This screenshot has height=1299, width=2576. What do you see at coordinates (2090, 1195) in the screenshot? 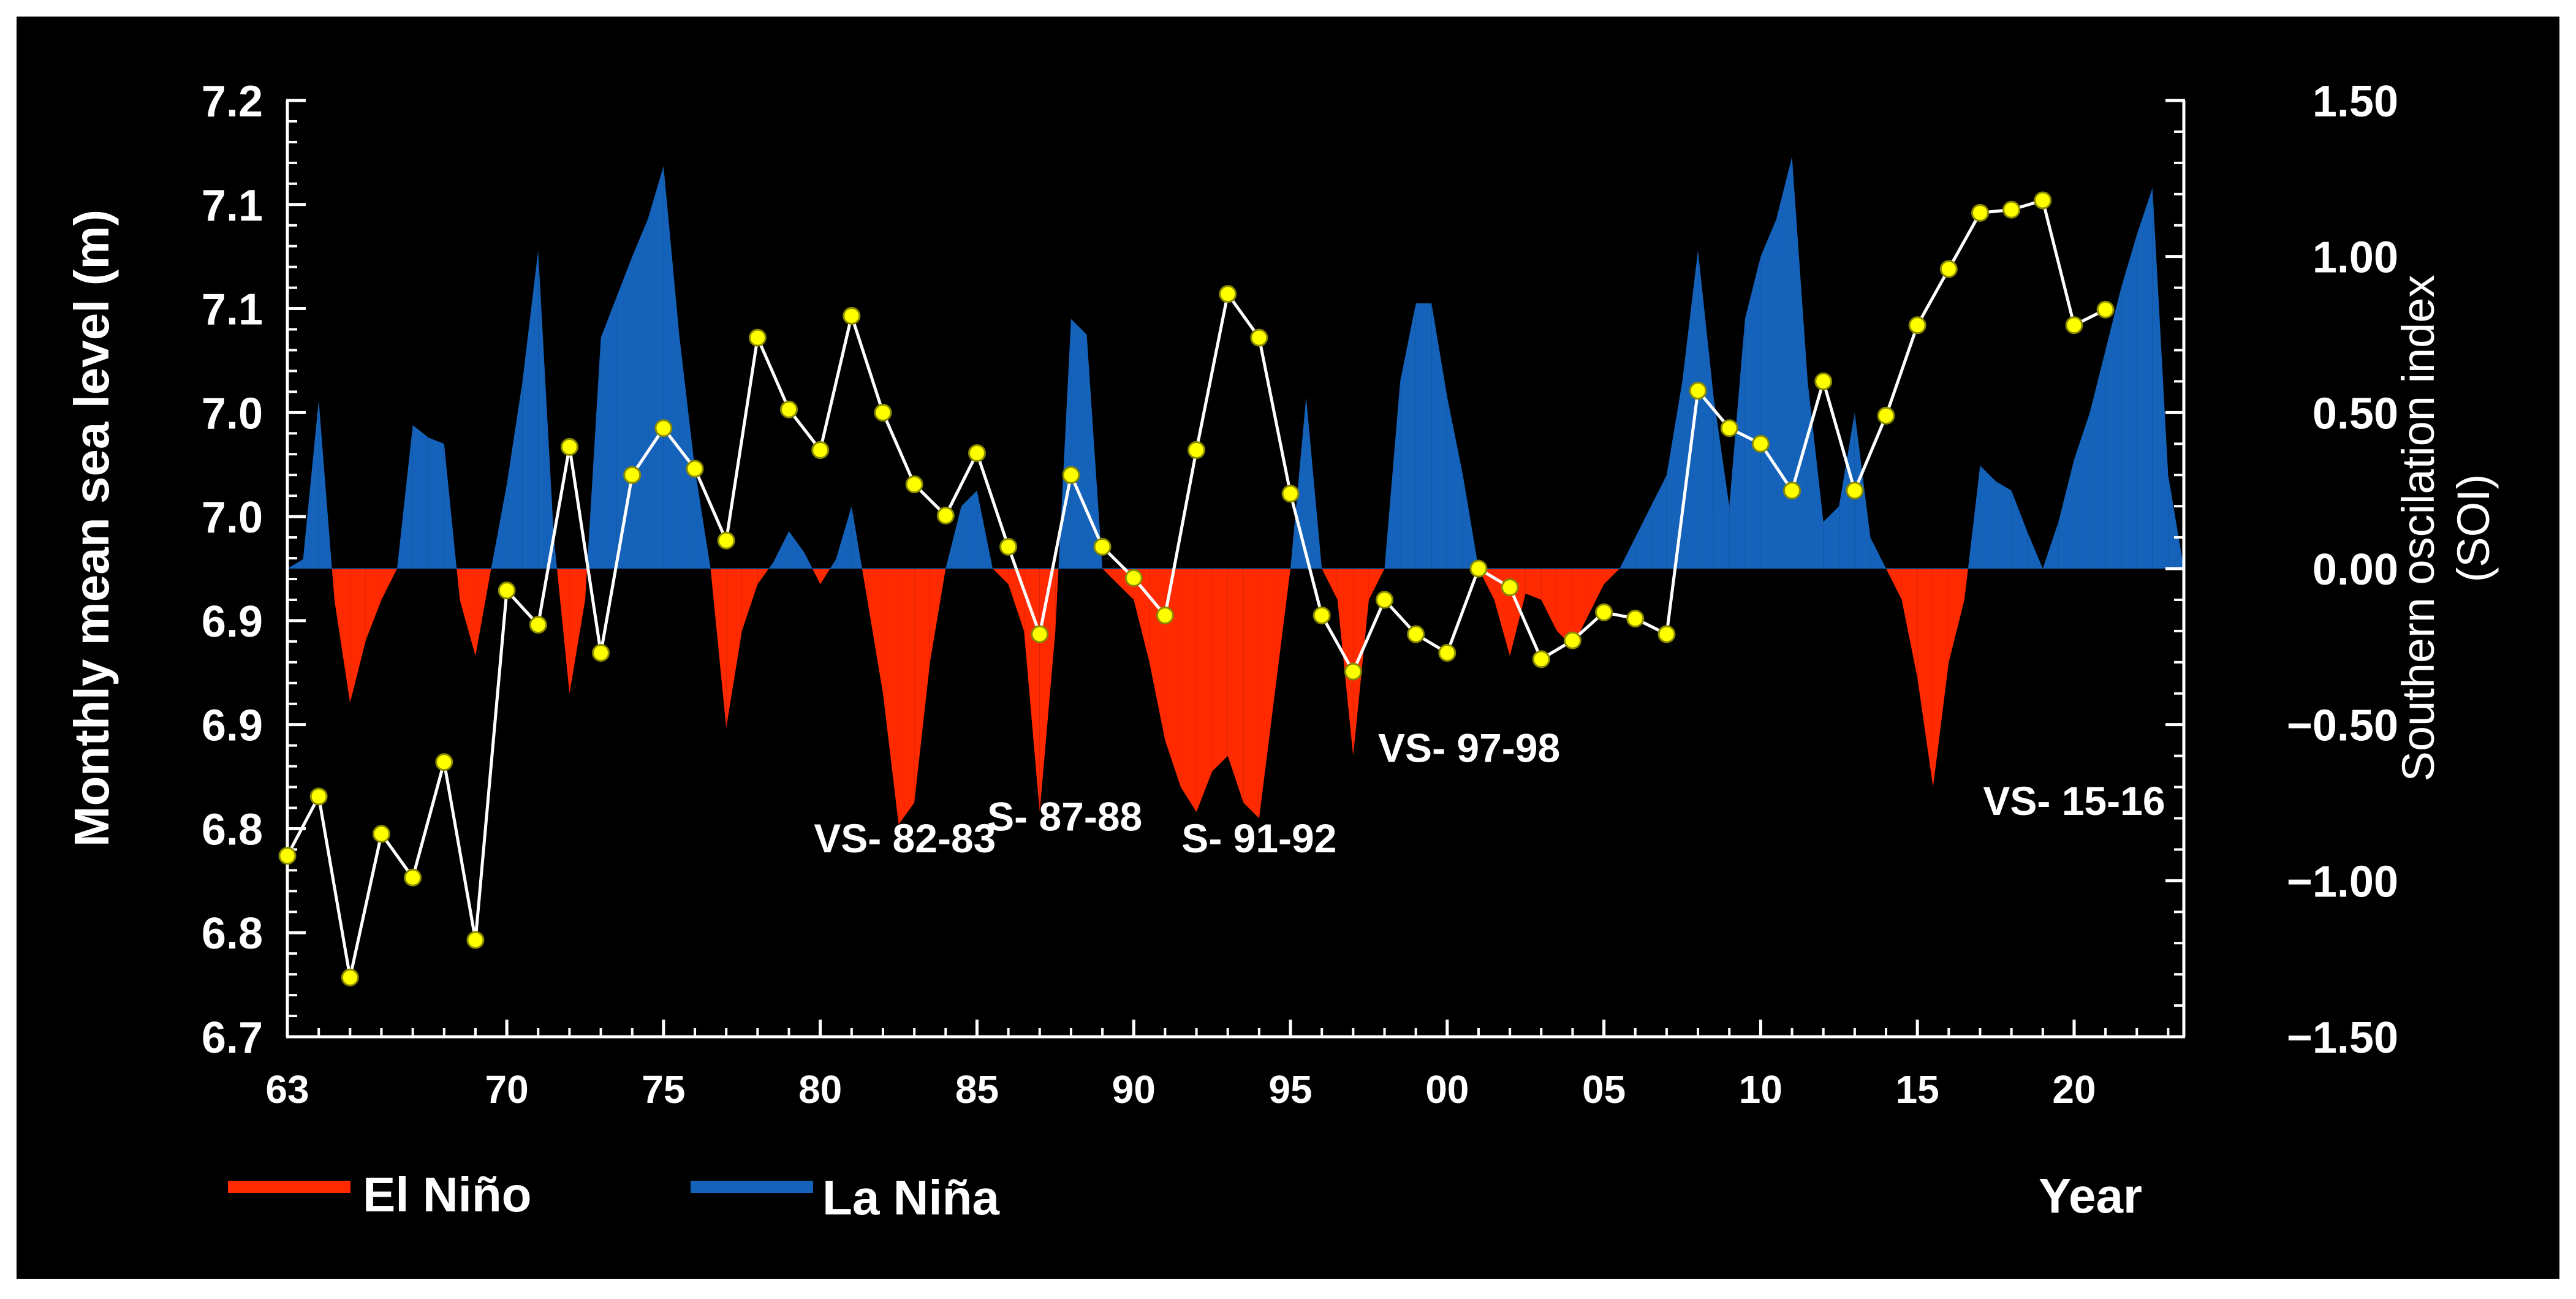
I see `x-axis-title: Year` at bounding box center [2090, 1195].